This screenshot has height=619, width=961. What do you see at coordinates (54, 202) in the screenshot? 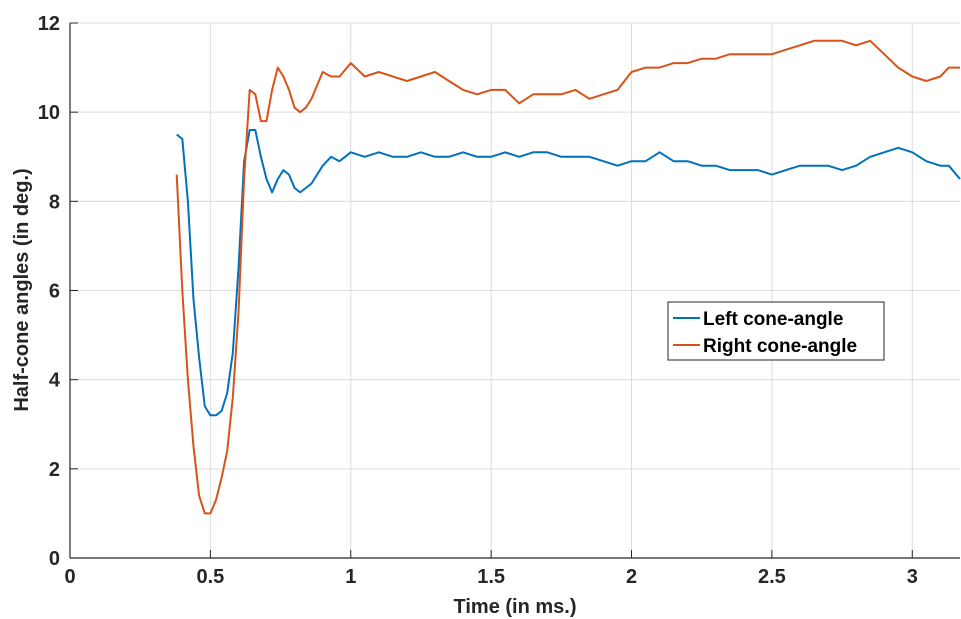
I see `y-tick-label: 8` at bounding box center [54, 202].